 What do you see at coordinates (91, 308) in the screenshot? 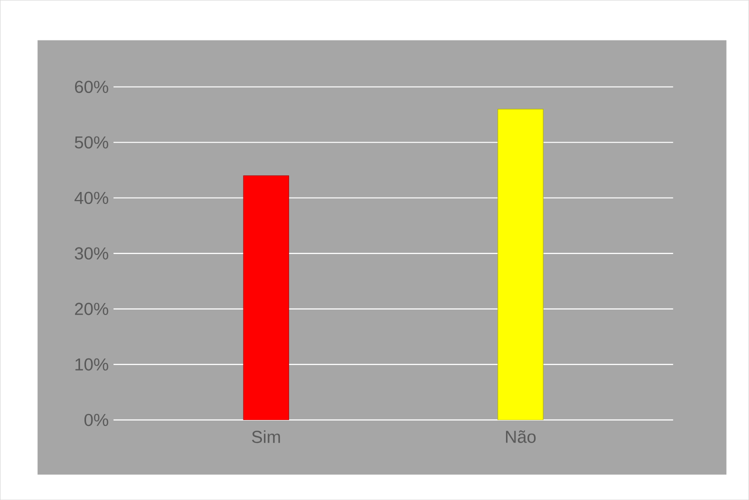
I see `y-tick-label: 20%` at bounding box center [91, 308].